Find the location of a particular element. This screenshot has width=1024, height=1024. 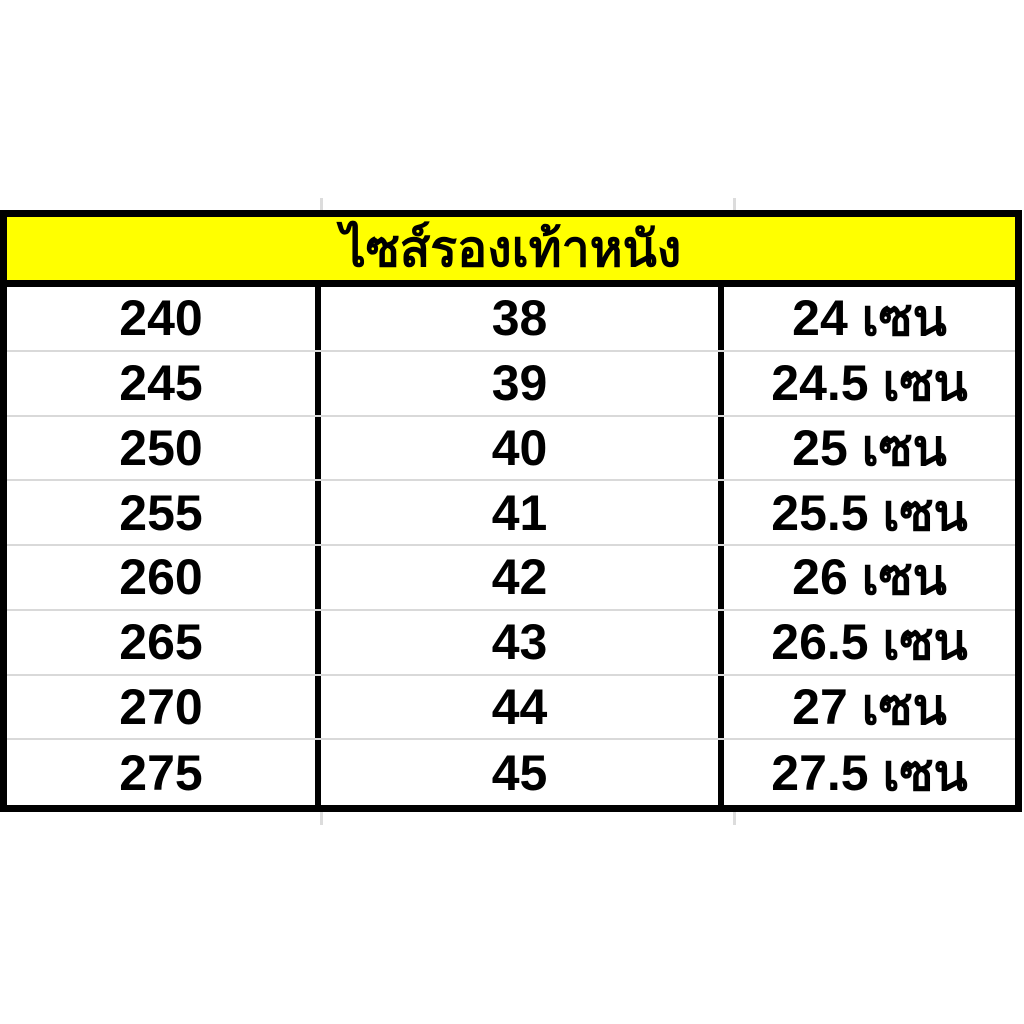

table-row: 275 45 27.5 เซน is located at coordinates (511, 772).